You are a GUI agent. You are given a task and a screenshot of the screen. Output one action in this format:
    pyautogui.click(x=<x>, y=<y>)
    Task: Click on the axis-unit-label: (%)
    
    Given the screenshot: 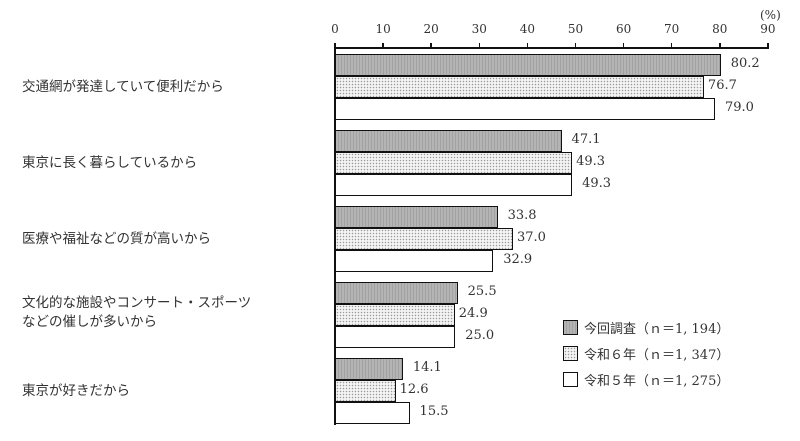 What is the action you would take?
    pyautogui.click(x=770, y=15)
    